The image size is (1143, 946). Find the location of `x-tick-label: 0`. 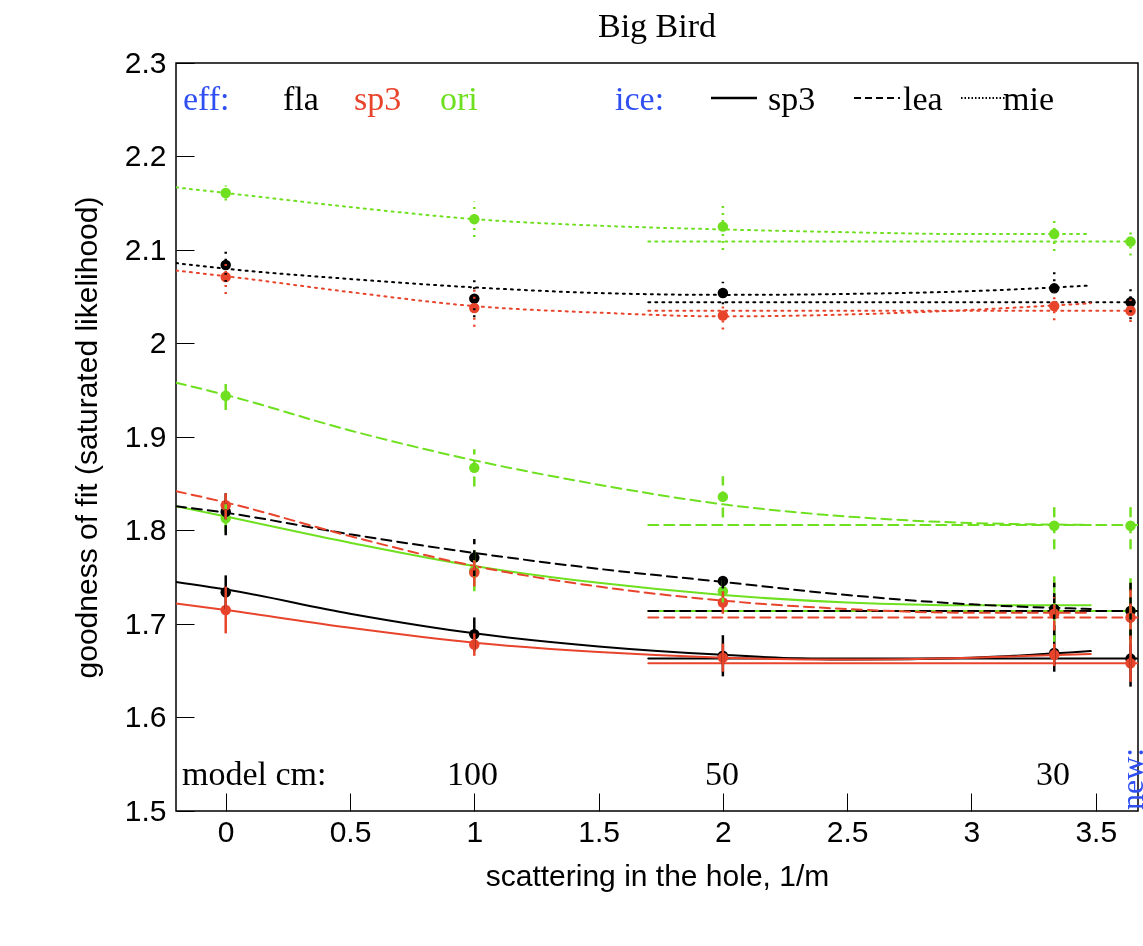

x-tick-label: 0 is located at coordinates (226, 831).